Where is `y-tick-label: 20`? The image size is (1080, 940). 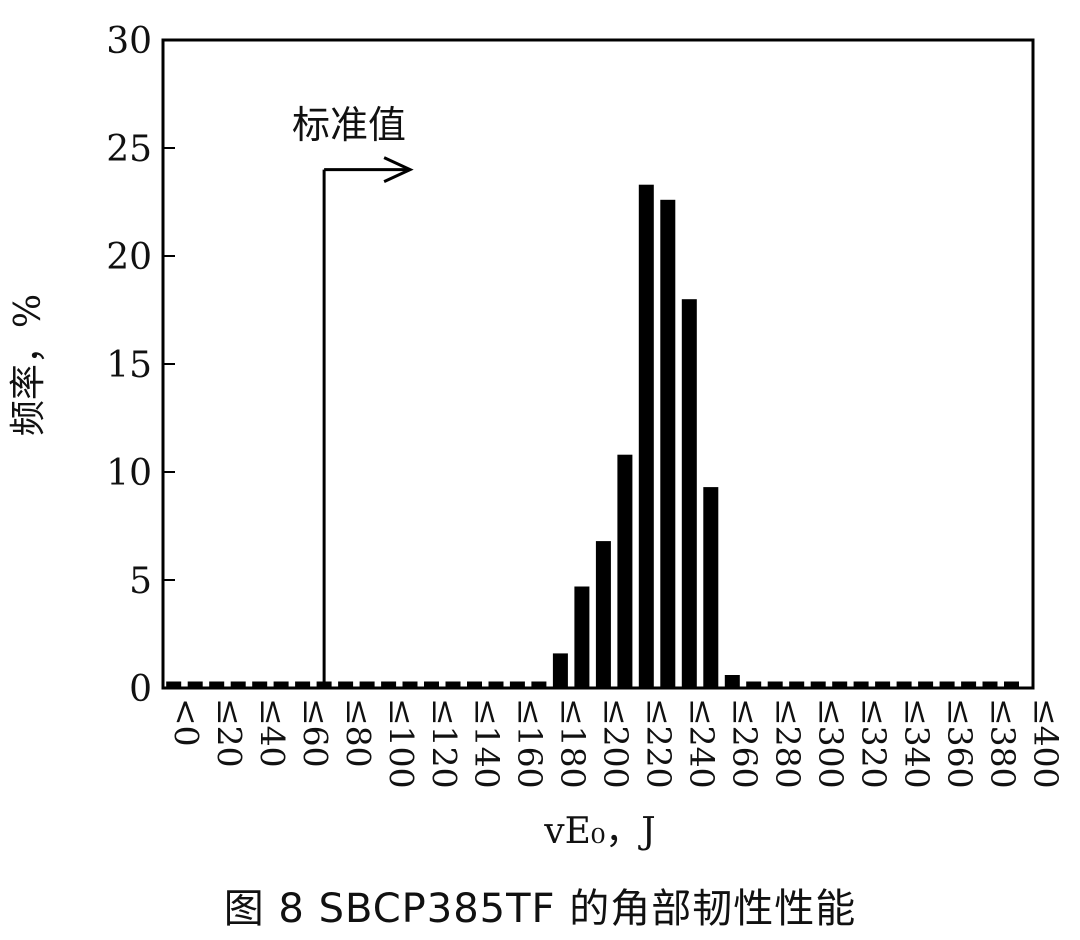
y-tick-label: 20 is located at coordinates (129, 257).